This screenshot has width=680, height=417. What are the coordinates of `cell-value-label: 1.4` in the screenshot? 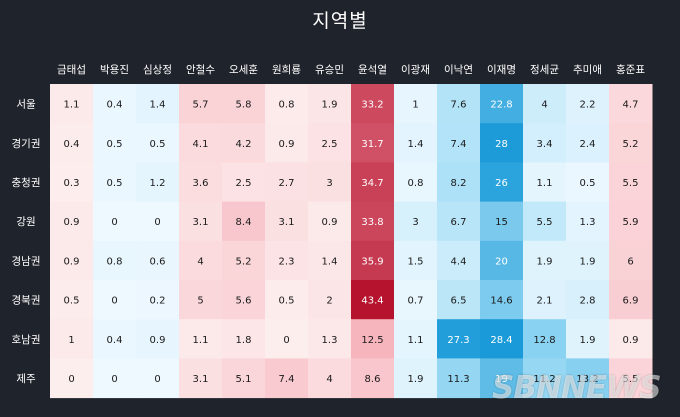 It's located at (158, 105).